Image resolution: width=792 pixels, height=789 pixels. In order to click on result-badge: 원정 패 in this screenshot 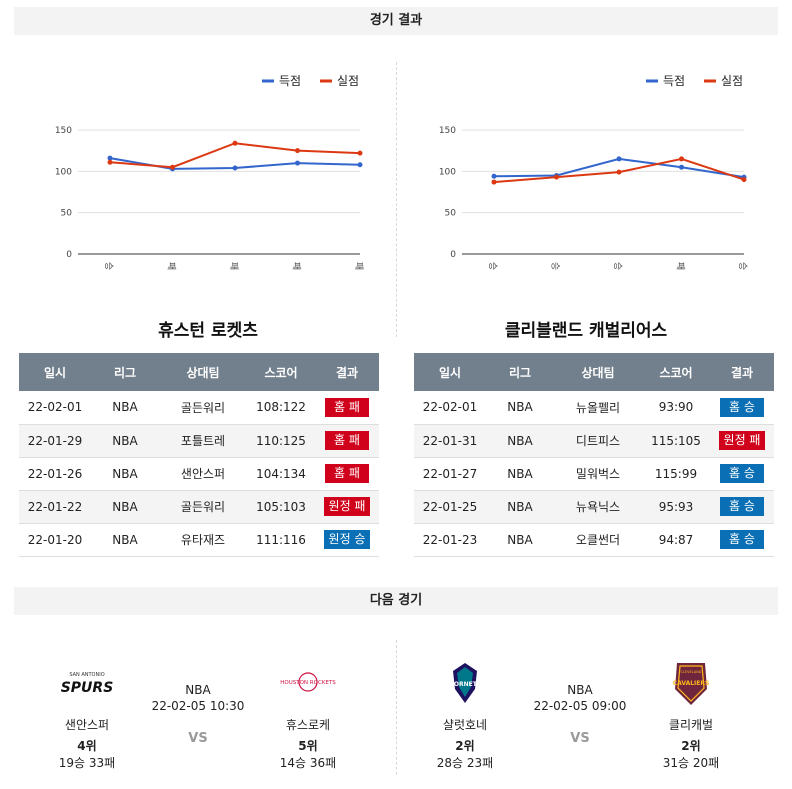, I will do `click(742, 440)`.